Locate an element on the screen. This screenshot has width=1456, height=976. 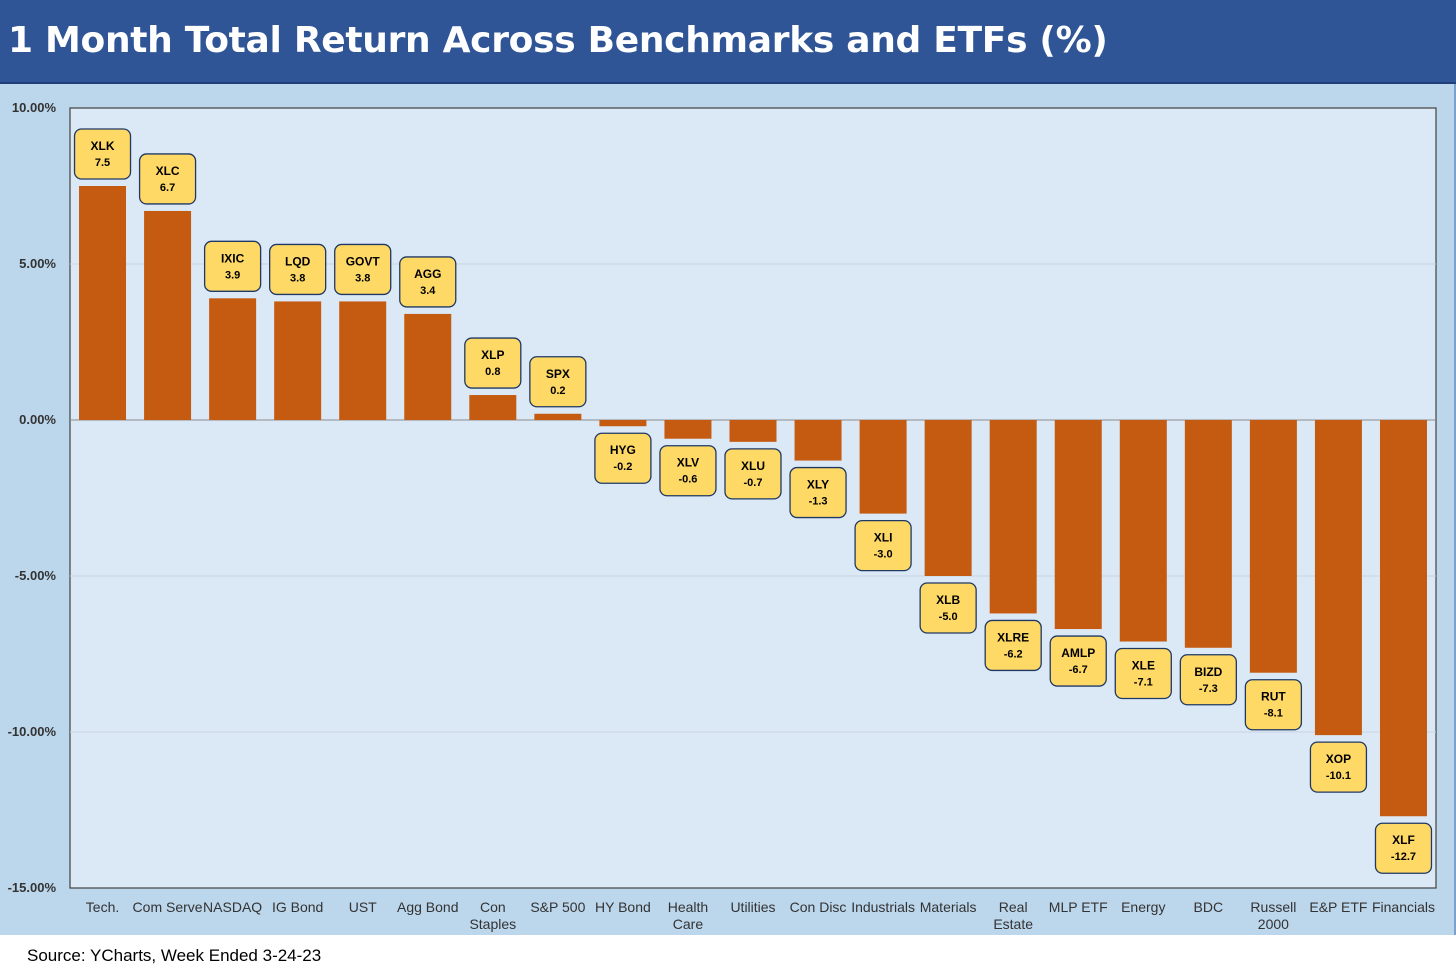
badge-ticker: XOP is located at coordinates (1338, 759).